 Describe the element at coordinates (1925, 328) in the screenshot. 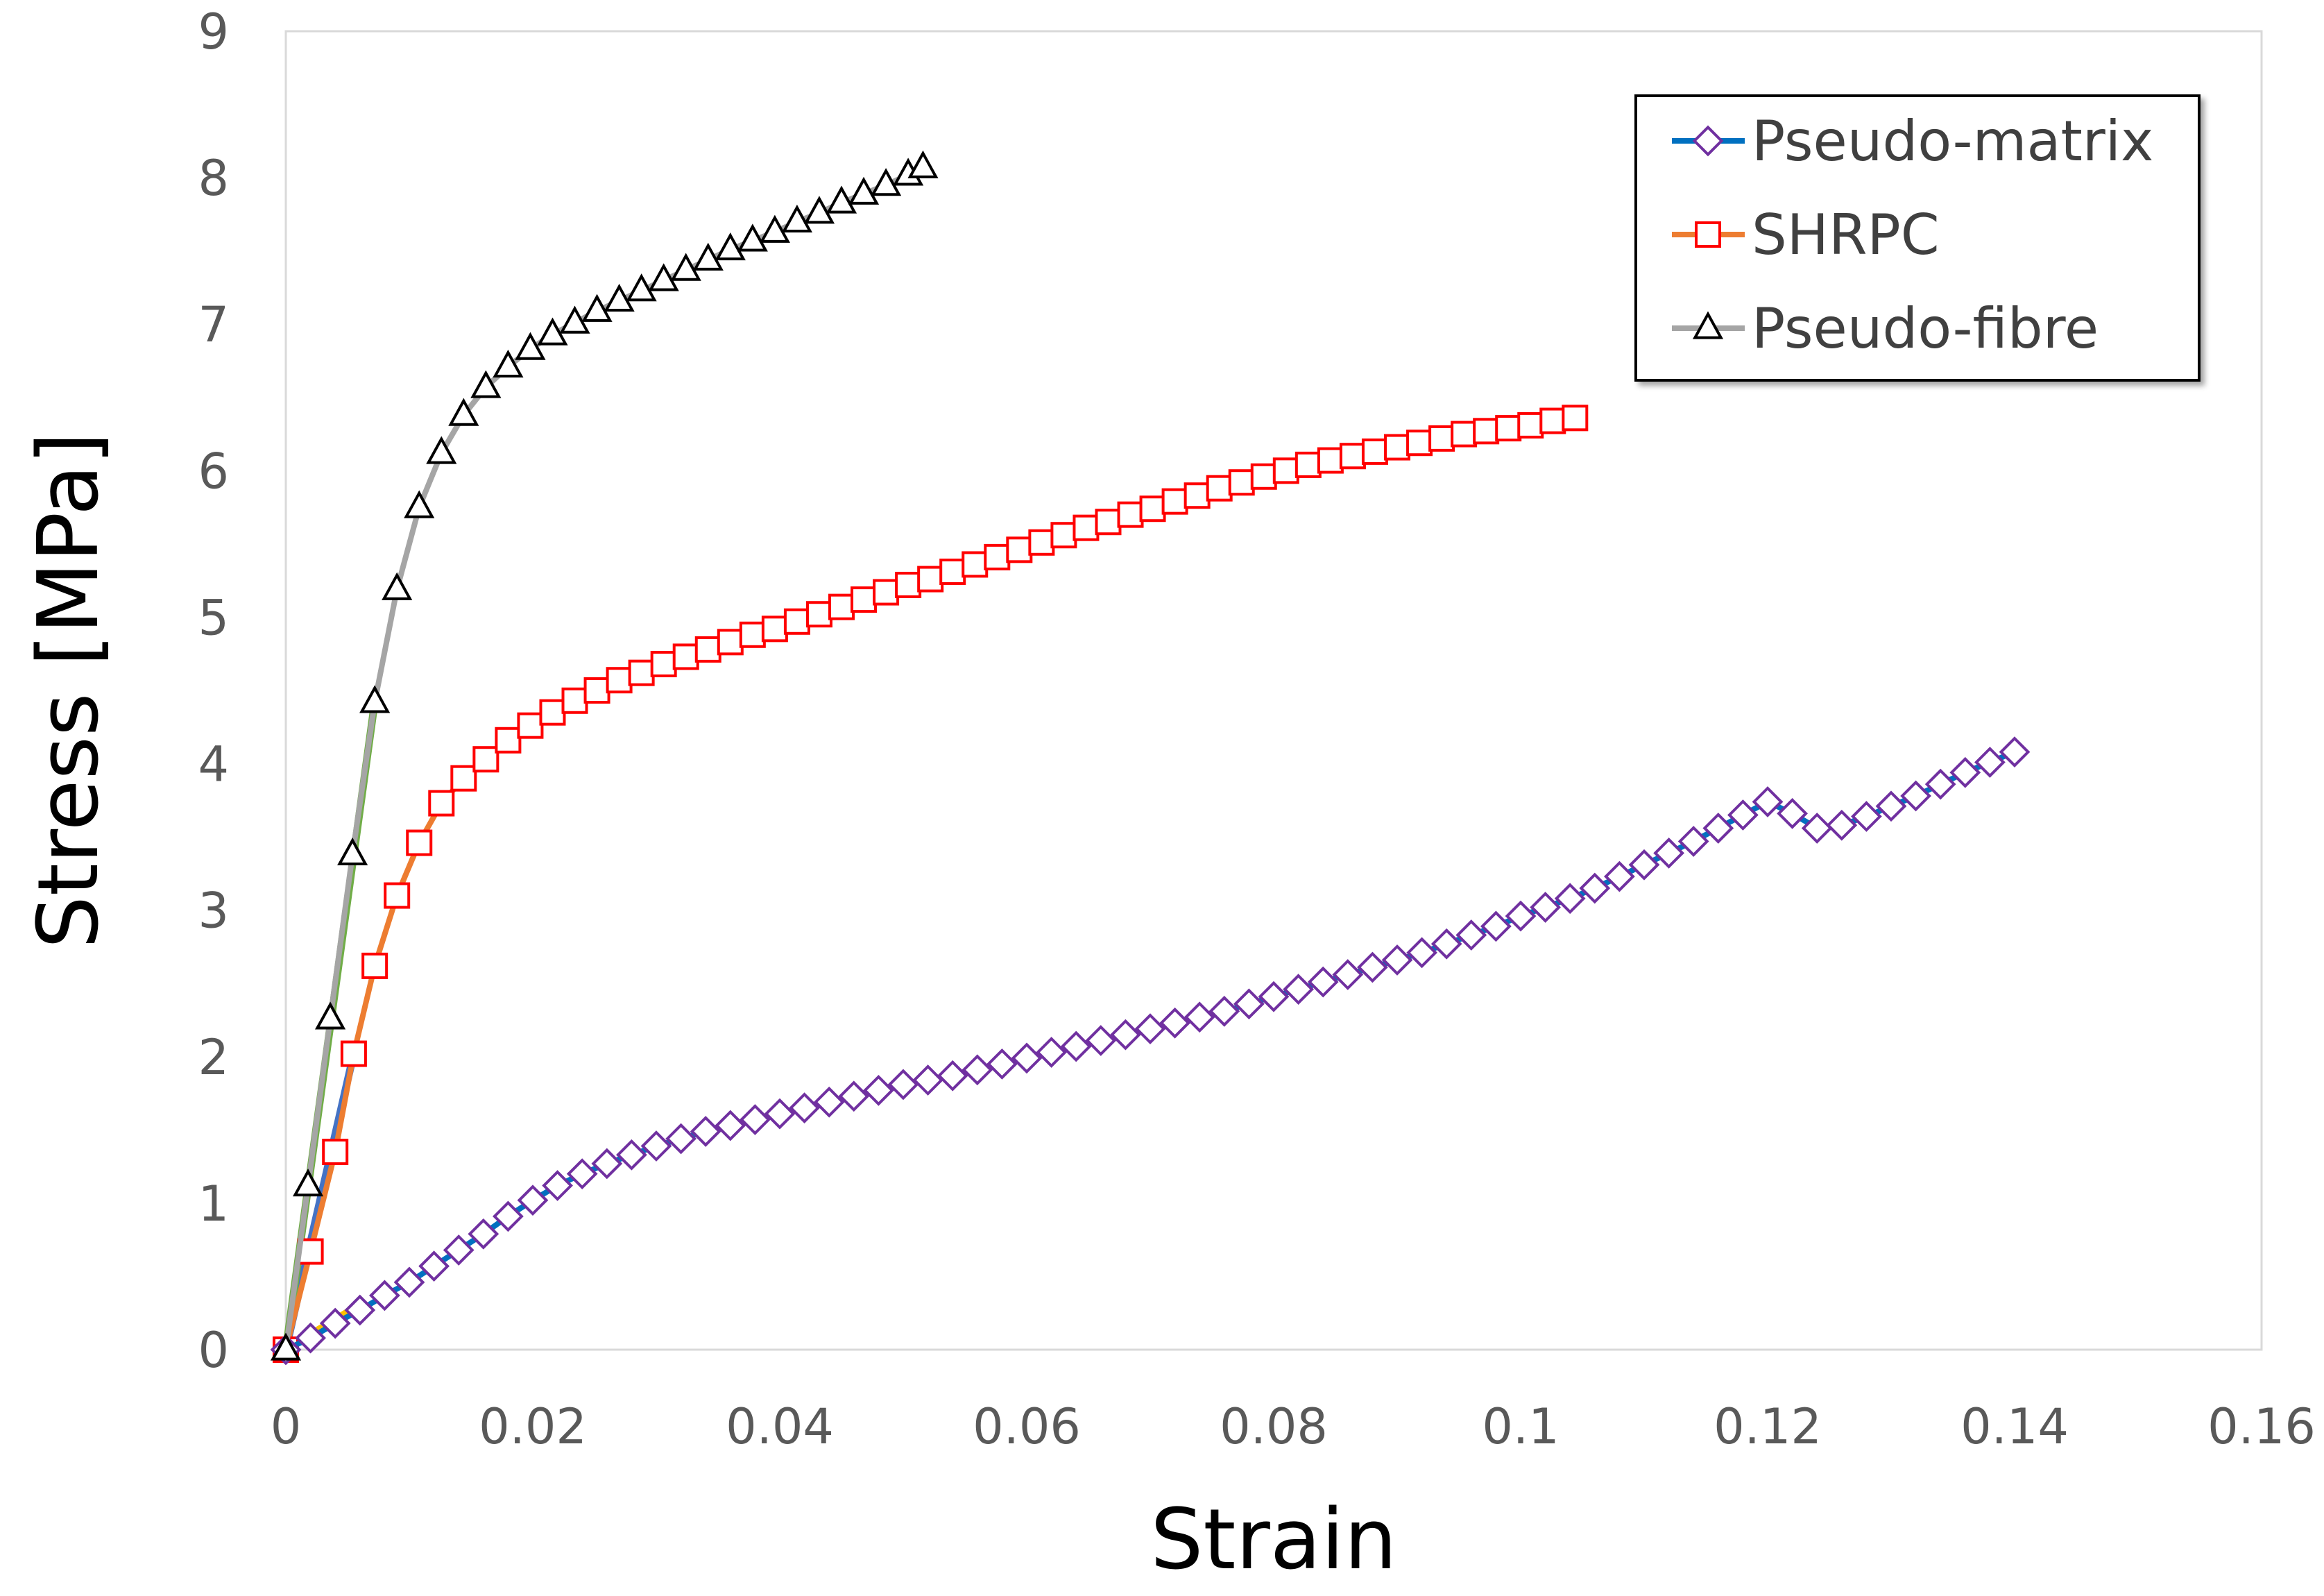

I see `legend-label: Pseudo-fibre` at that location.